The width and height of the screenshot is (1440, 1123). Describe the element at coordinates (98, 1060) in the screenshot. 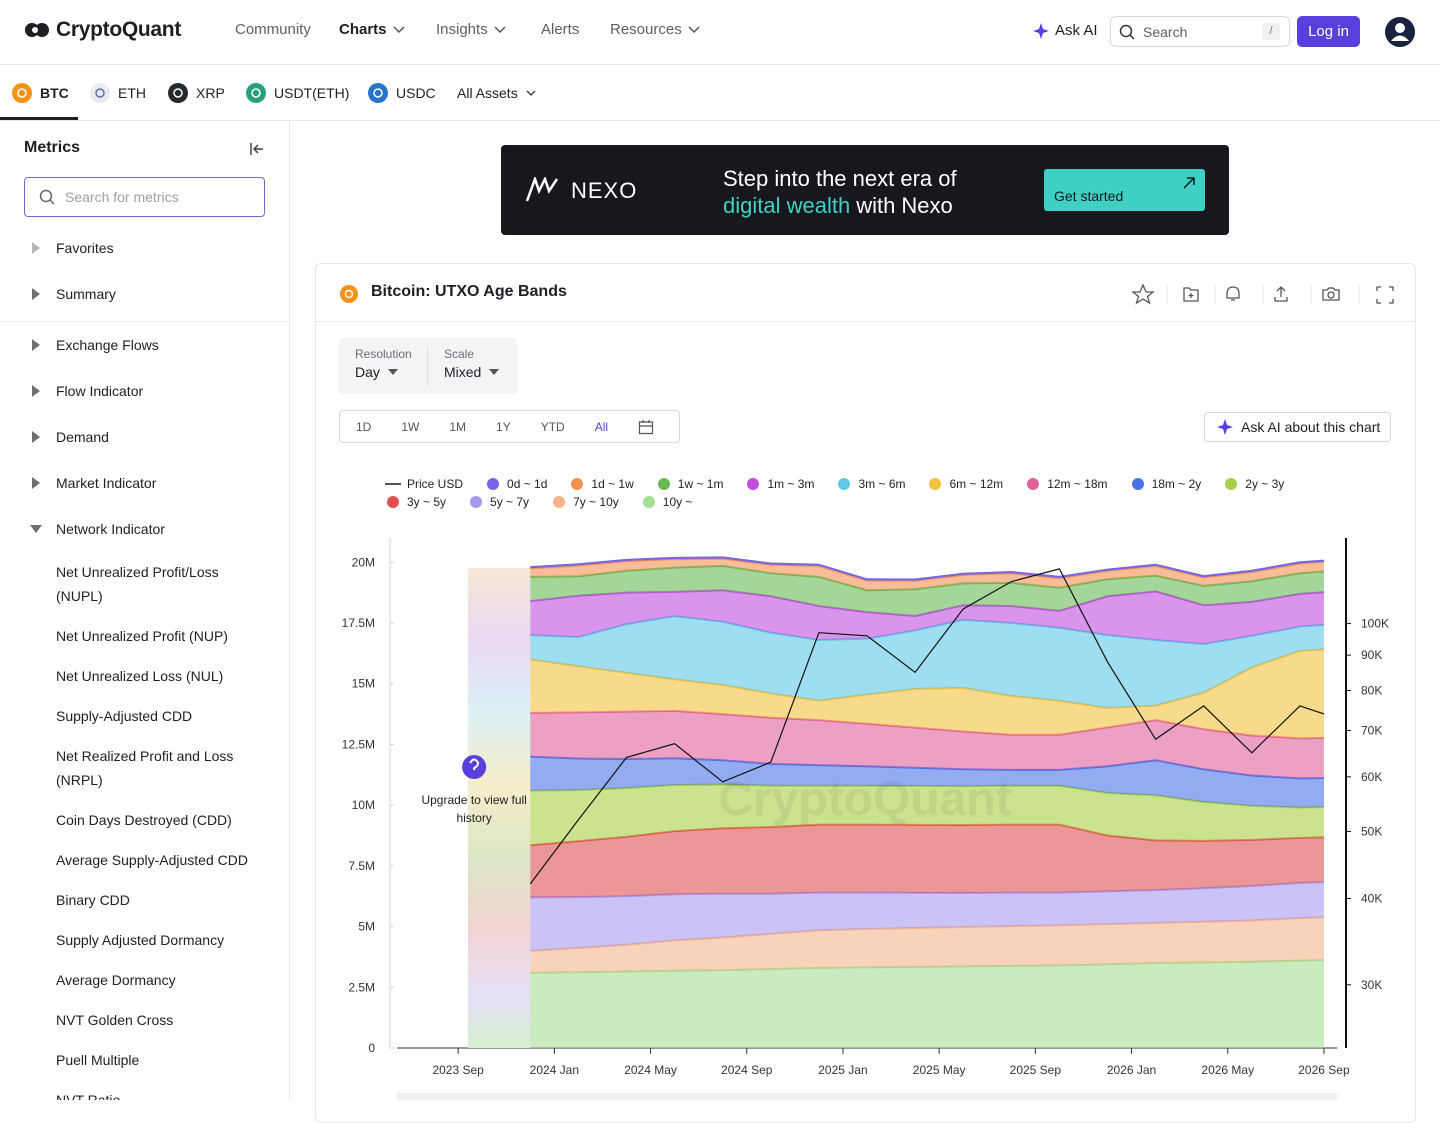

I see `metric-item: Puell Multiple` at that location.